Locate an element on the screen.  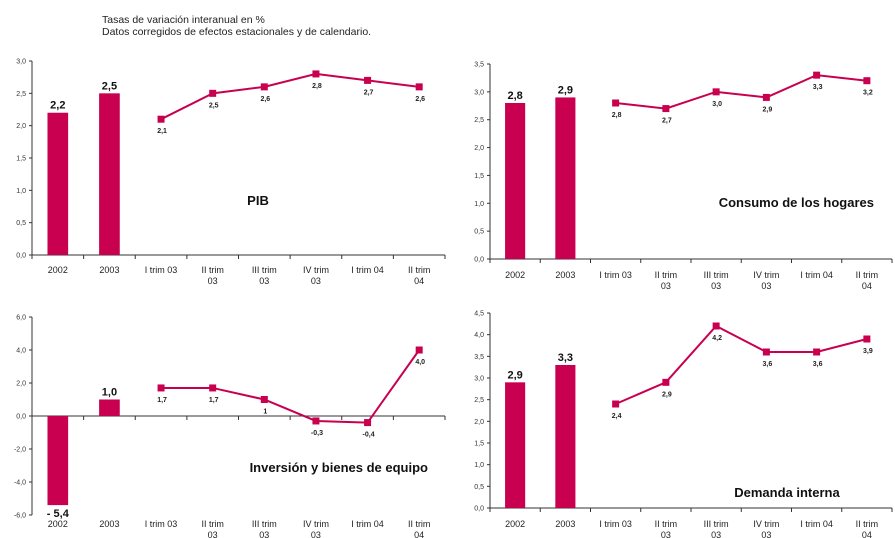
header-line-1: Tasas de variación interanual en % is located at coordinates (183, 20).